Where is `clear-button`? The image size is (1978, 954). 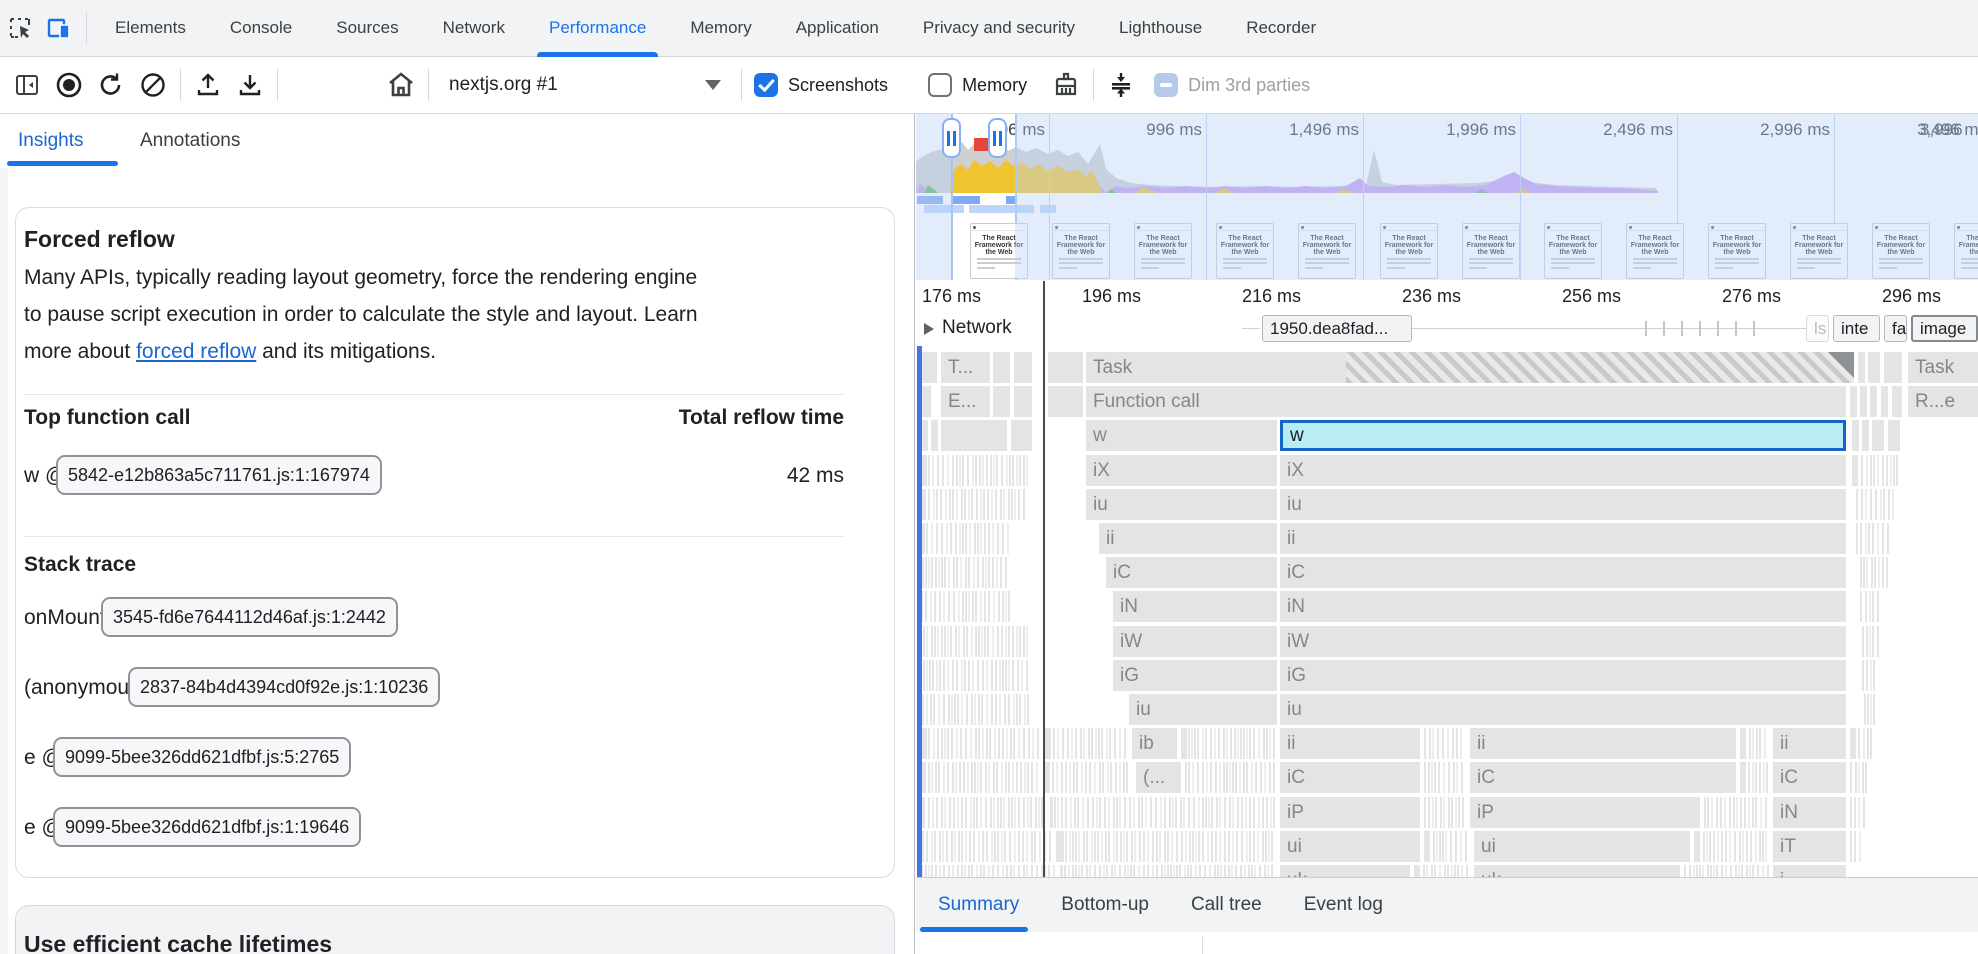
clear-button is located at coordinates (153, 85).